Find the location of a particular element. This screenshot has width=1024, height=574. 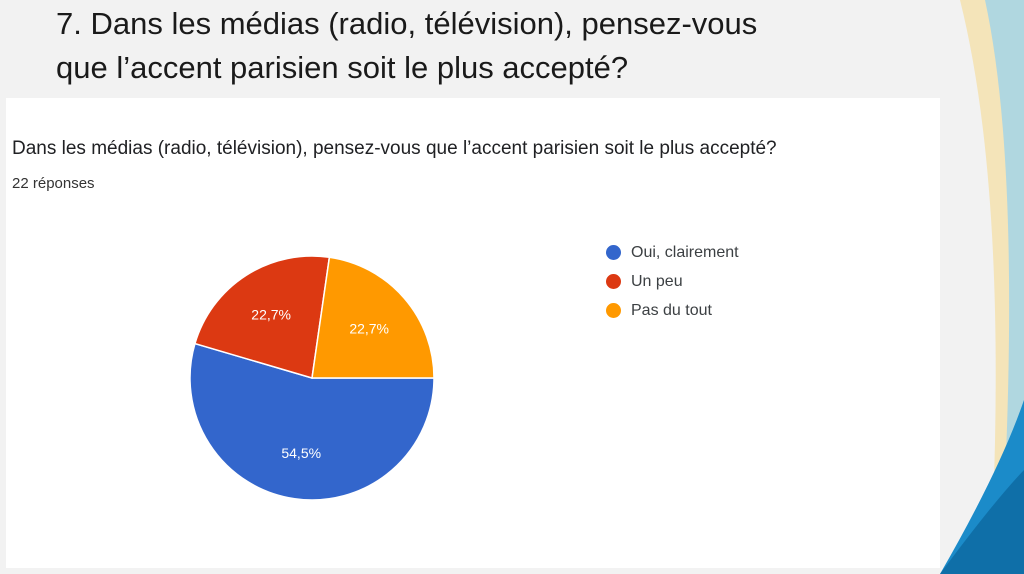

legend-item-1: Un peu is located at coordinates (672, 281).